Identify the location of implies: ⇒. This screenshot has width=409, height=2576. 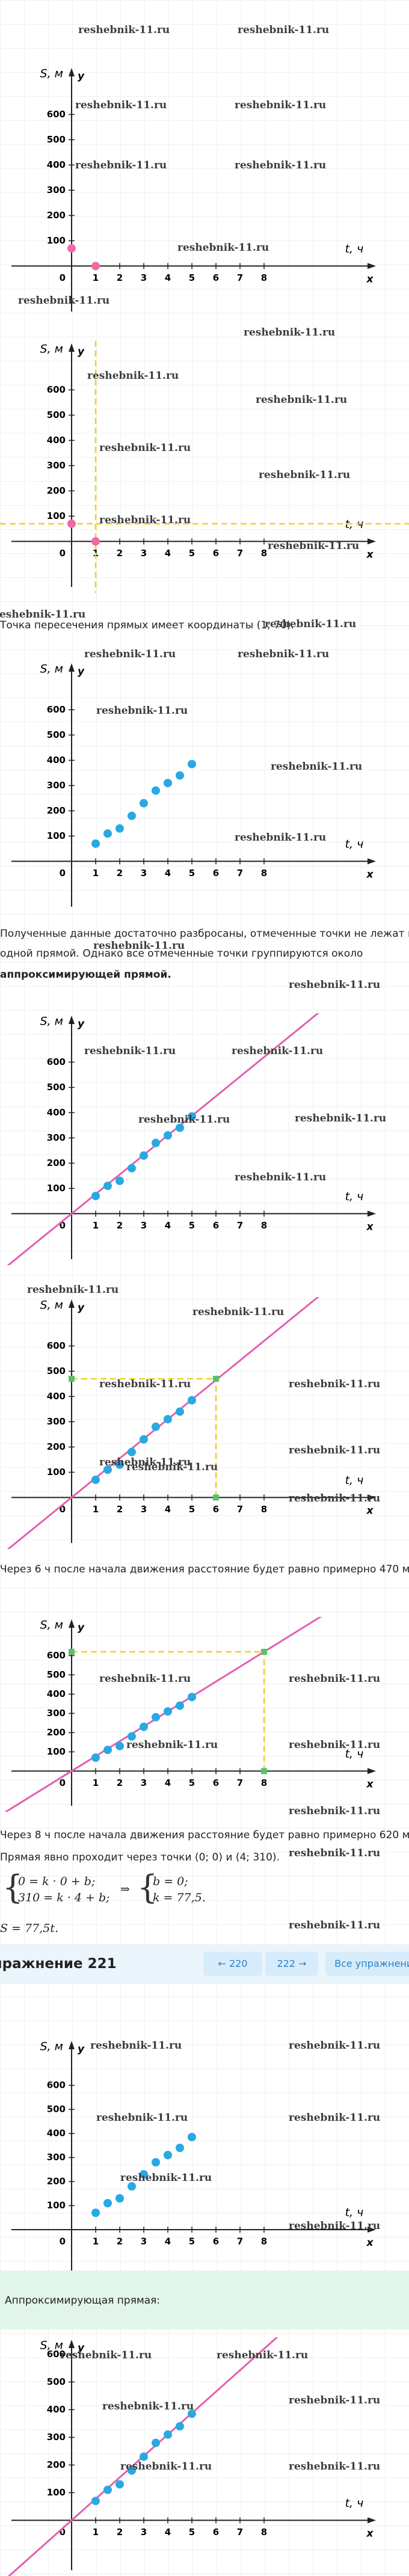
(125, 1889).